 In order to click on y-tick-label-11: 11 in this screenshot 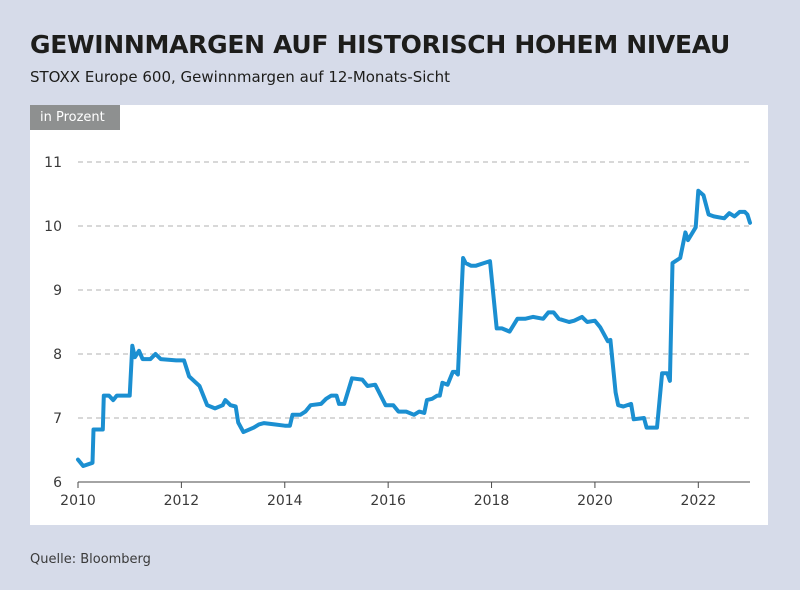, I will do `click(53, 163)`.